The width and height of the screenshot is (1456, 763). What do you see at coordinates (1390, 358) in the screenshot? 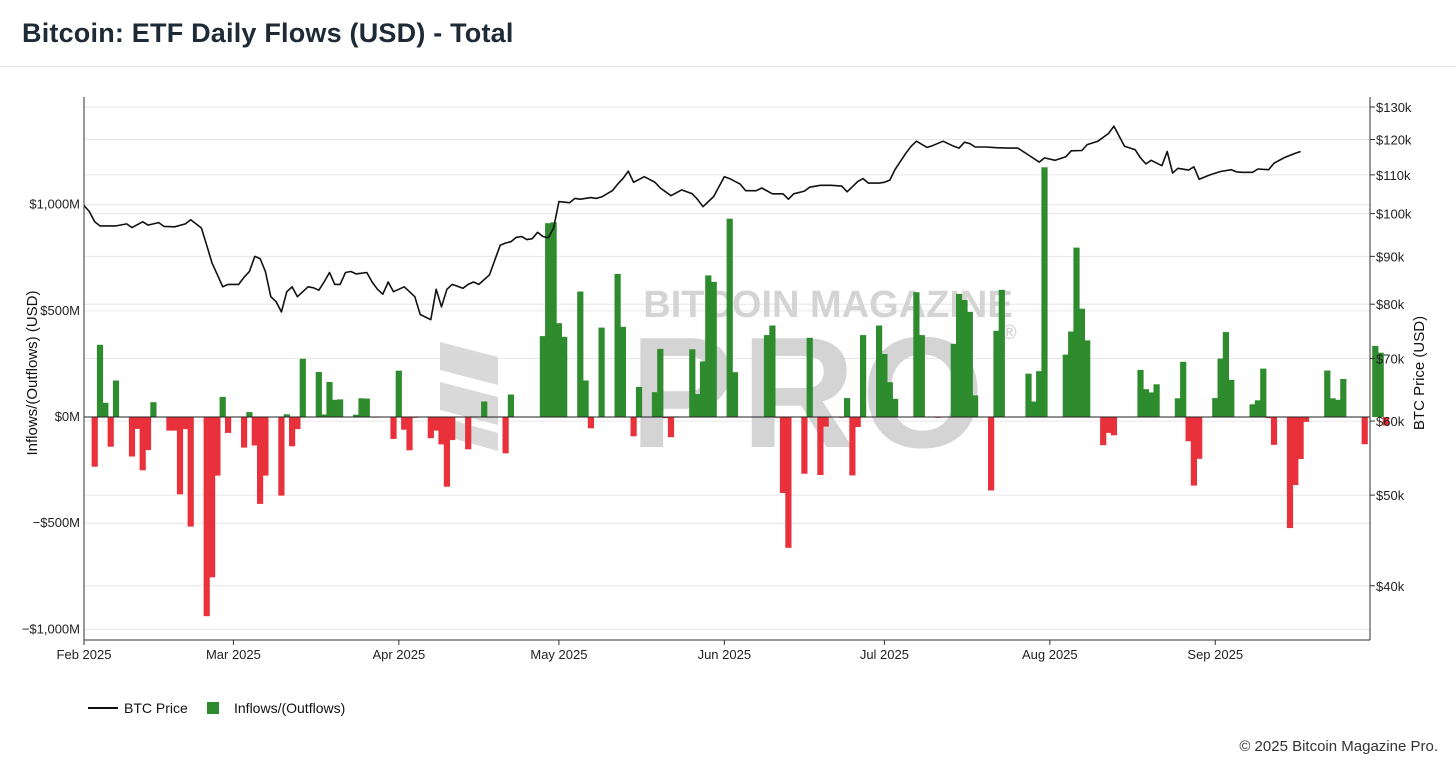
I see `right-tick-label: $70k` at bounding box center [1390, 358].